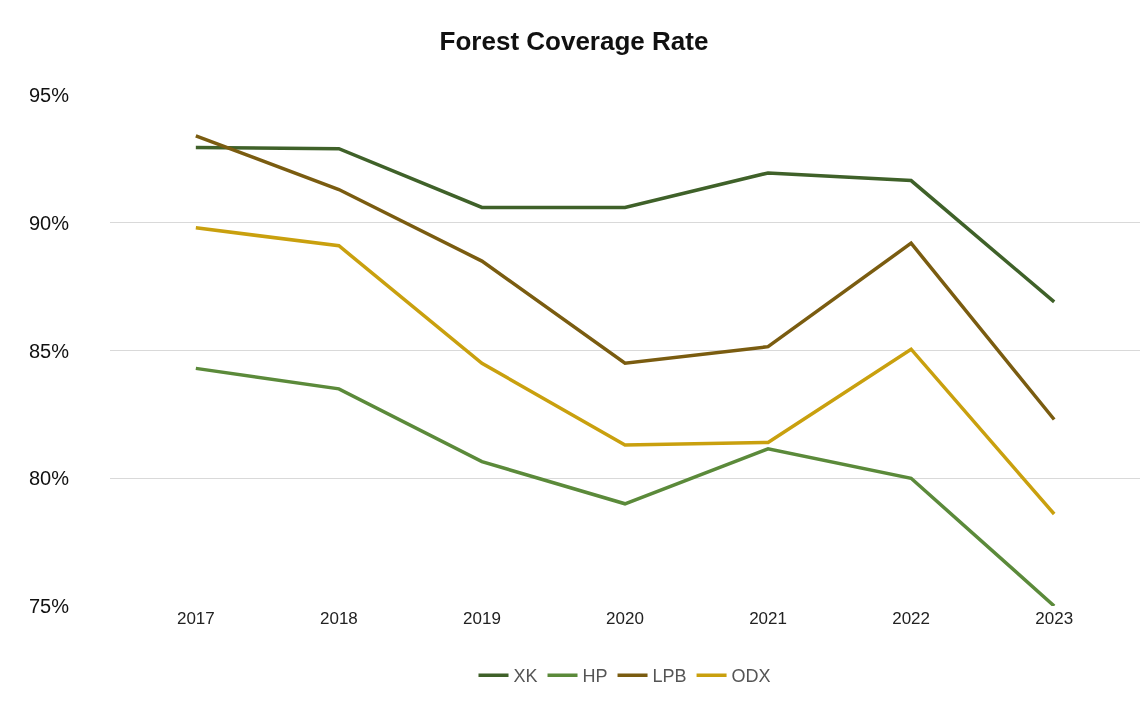 This screenshot has width=1148, height=706. Describe the element at coordinates (49, 350) in the screenshot. I see `y-tick-label: 85%` at that location.